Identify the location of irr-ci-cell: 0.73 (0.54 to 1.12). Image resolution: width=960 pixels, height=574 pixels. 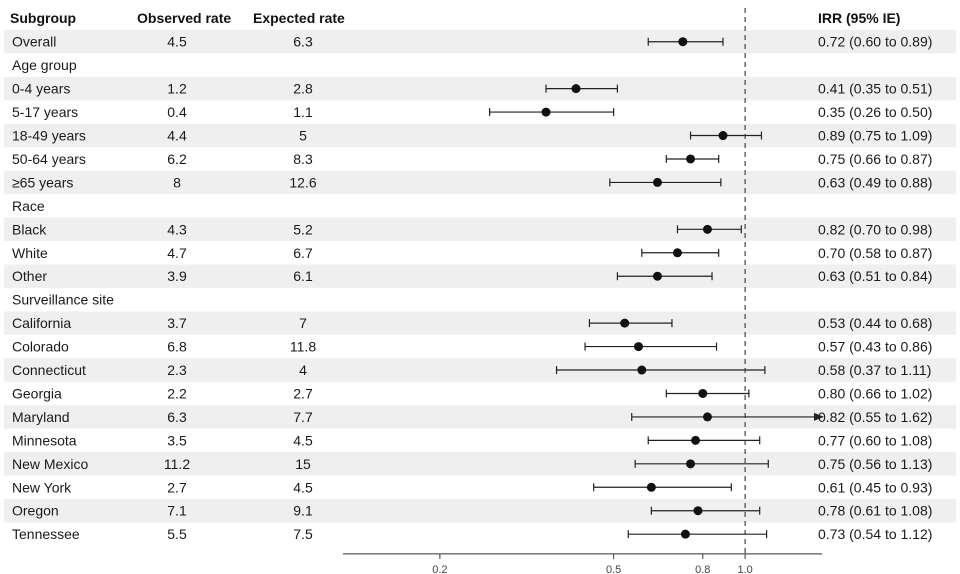
(875, 534).